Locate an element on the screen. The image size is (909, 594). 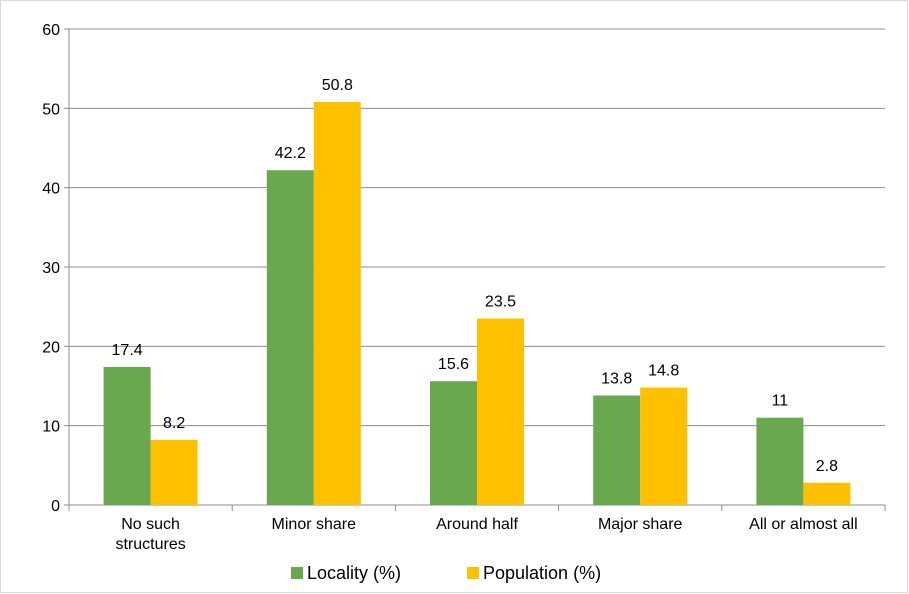
y-tick-label: 30 is located at coordinates (51, 268).